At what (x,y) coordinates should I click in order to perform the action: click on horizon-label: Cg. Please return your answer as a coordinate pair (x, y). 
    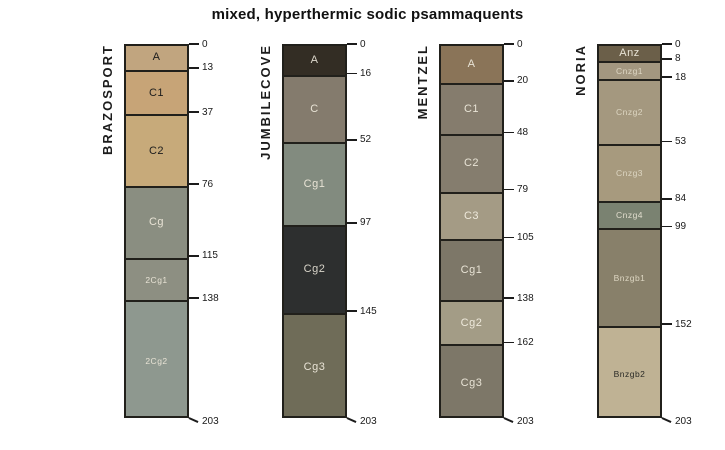
    Looking at the image, I should click on (156, 222).